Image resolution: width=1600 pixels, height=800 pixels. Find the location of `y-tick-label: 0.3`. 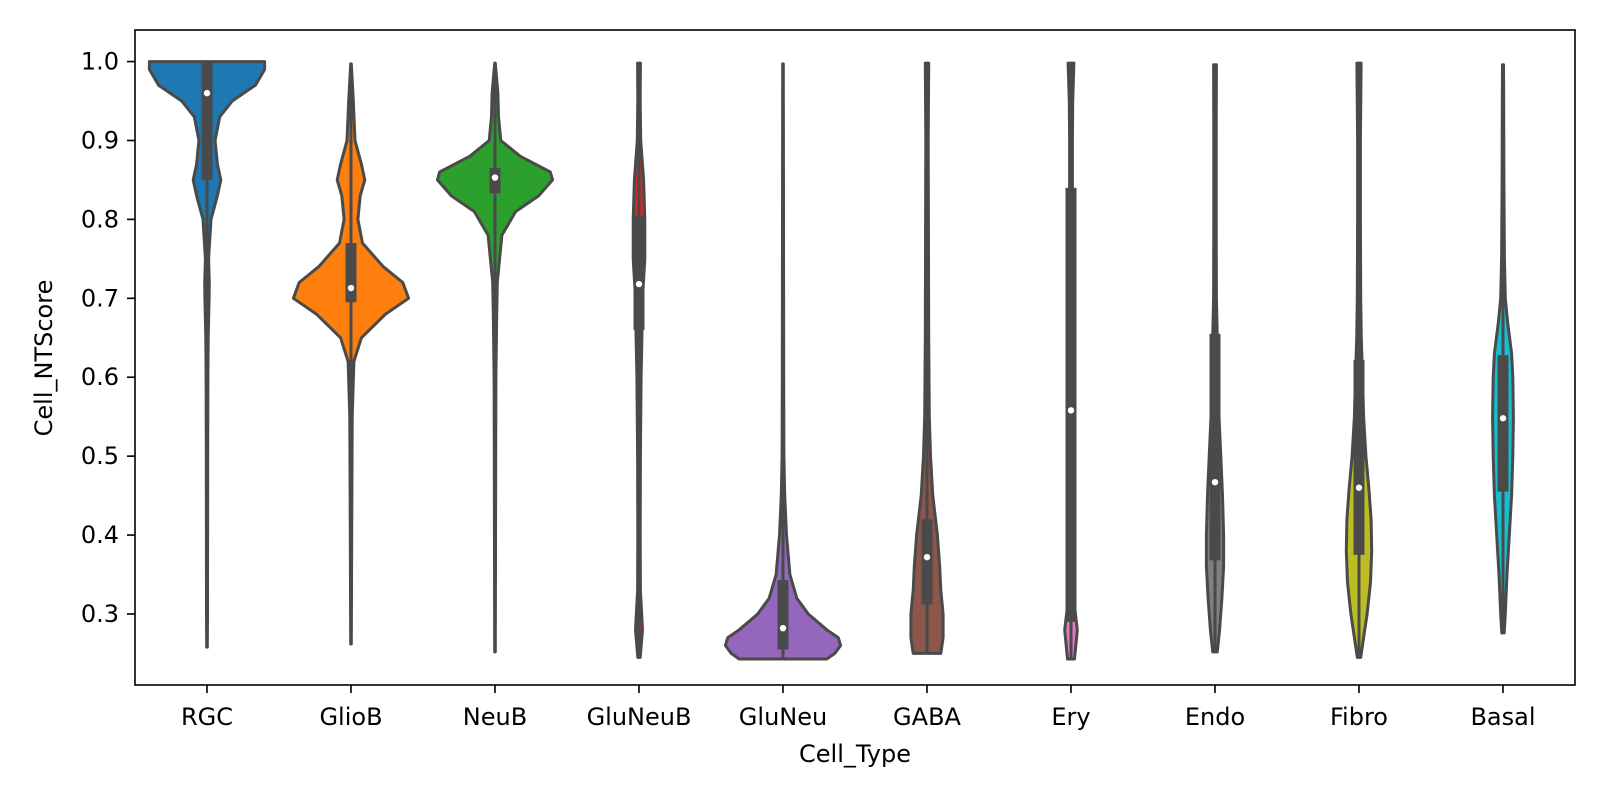

y-tick-label: 0.3 is located at coordinates (100, 614).